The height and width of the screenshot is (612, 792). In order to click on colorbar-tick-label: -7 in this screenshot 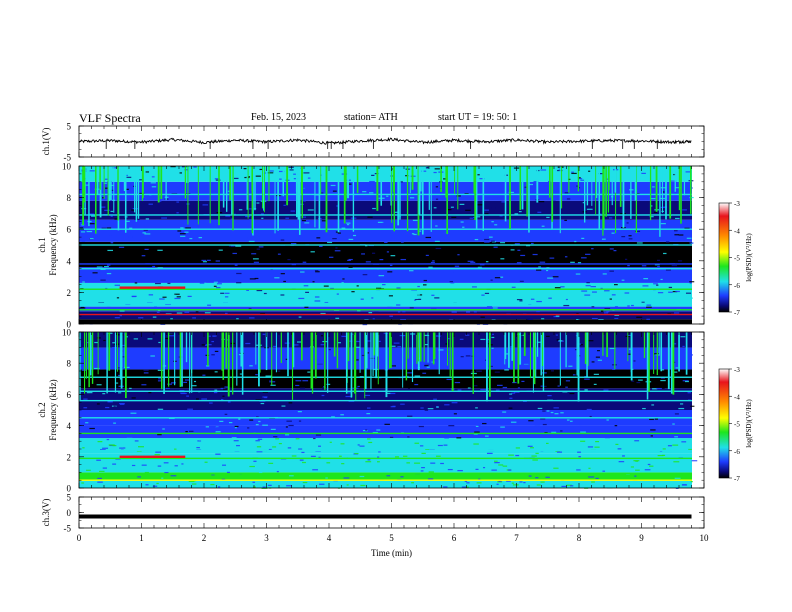, I will do `click(737, 479)`.